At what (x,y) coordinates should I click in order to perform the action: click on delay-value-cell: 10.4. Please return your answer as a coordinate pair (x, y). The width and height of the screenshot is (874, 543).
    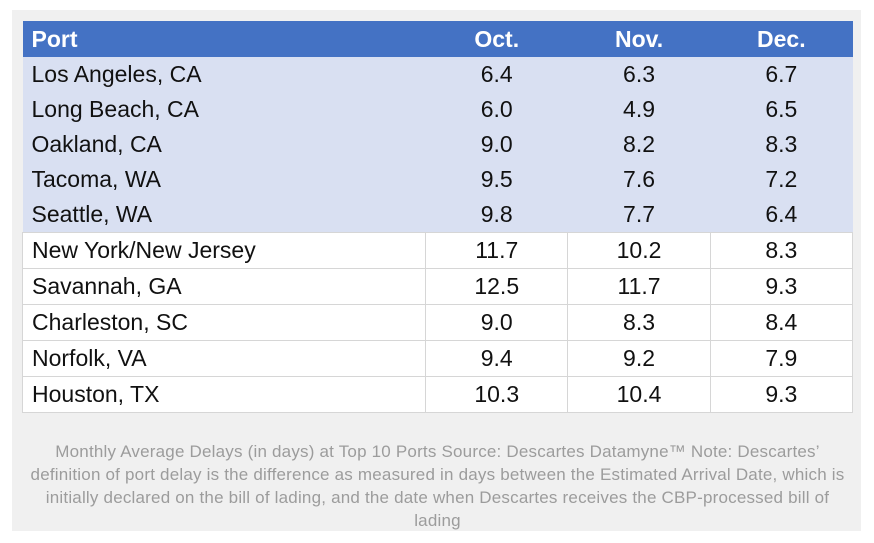
    Looking at the image, I should click on (639, 394).